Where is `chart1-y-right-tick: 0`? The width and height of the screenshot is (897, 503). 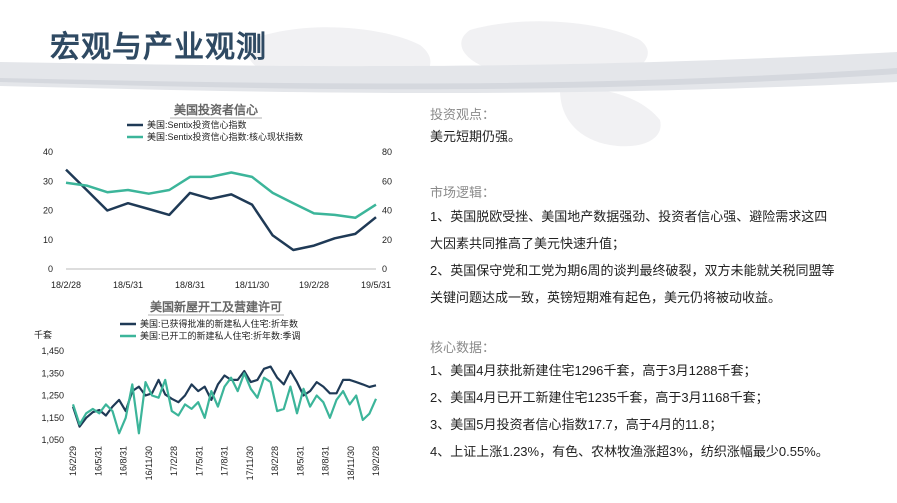 chart1-y-right-tick: 0 is located at coordinates (384, 269).